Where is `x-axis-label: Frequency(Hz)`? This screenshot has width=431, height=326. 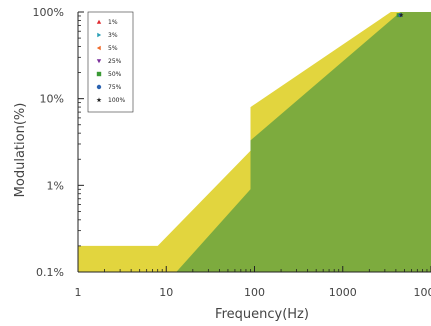 x-axis-label: Frequency(Hz) is located at coordinates (262, 314).